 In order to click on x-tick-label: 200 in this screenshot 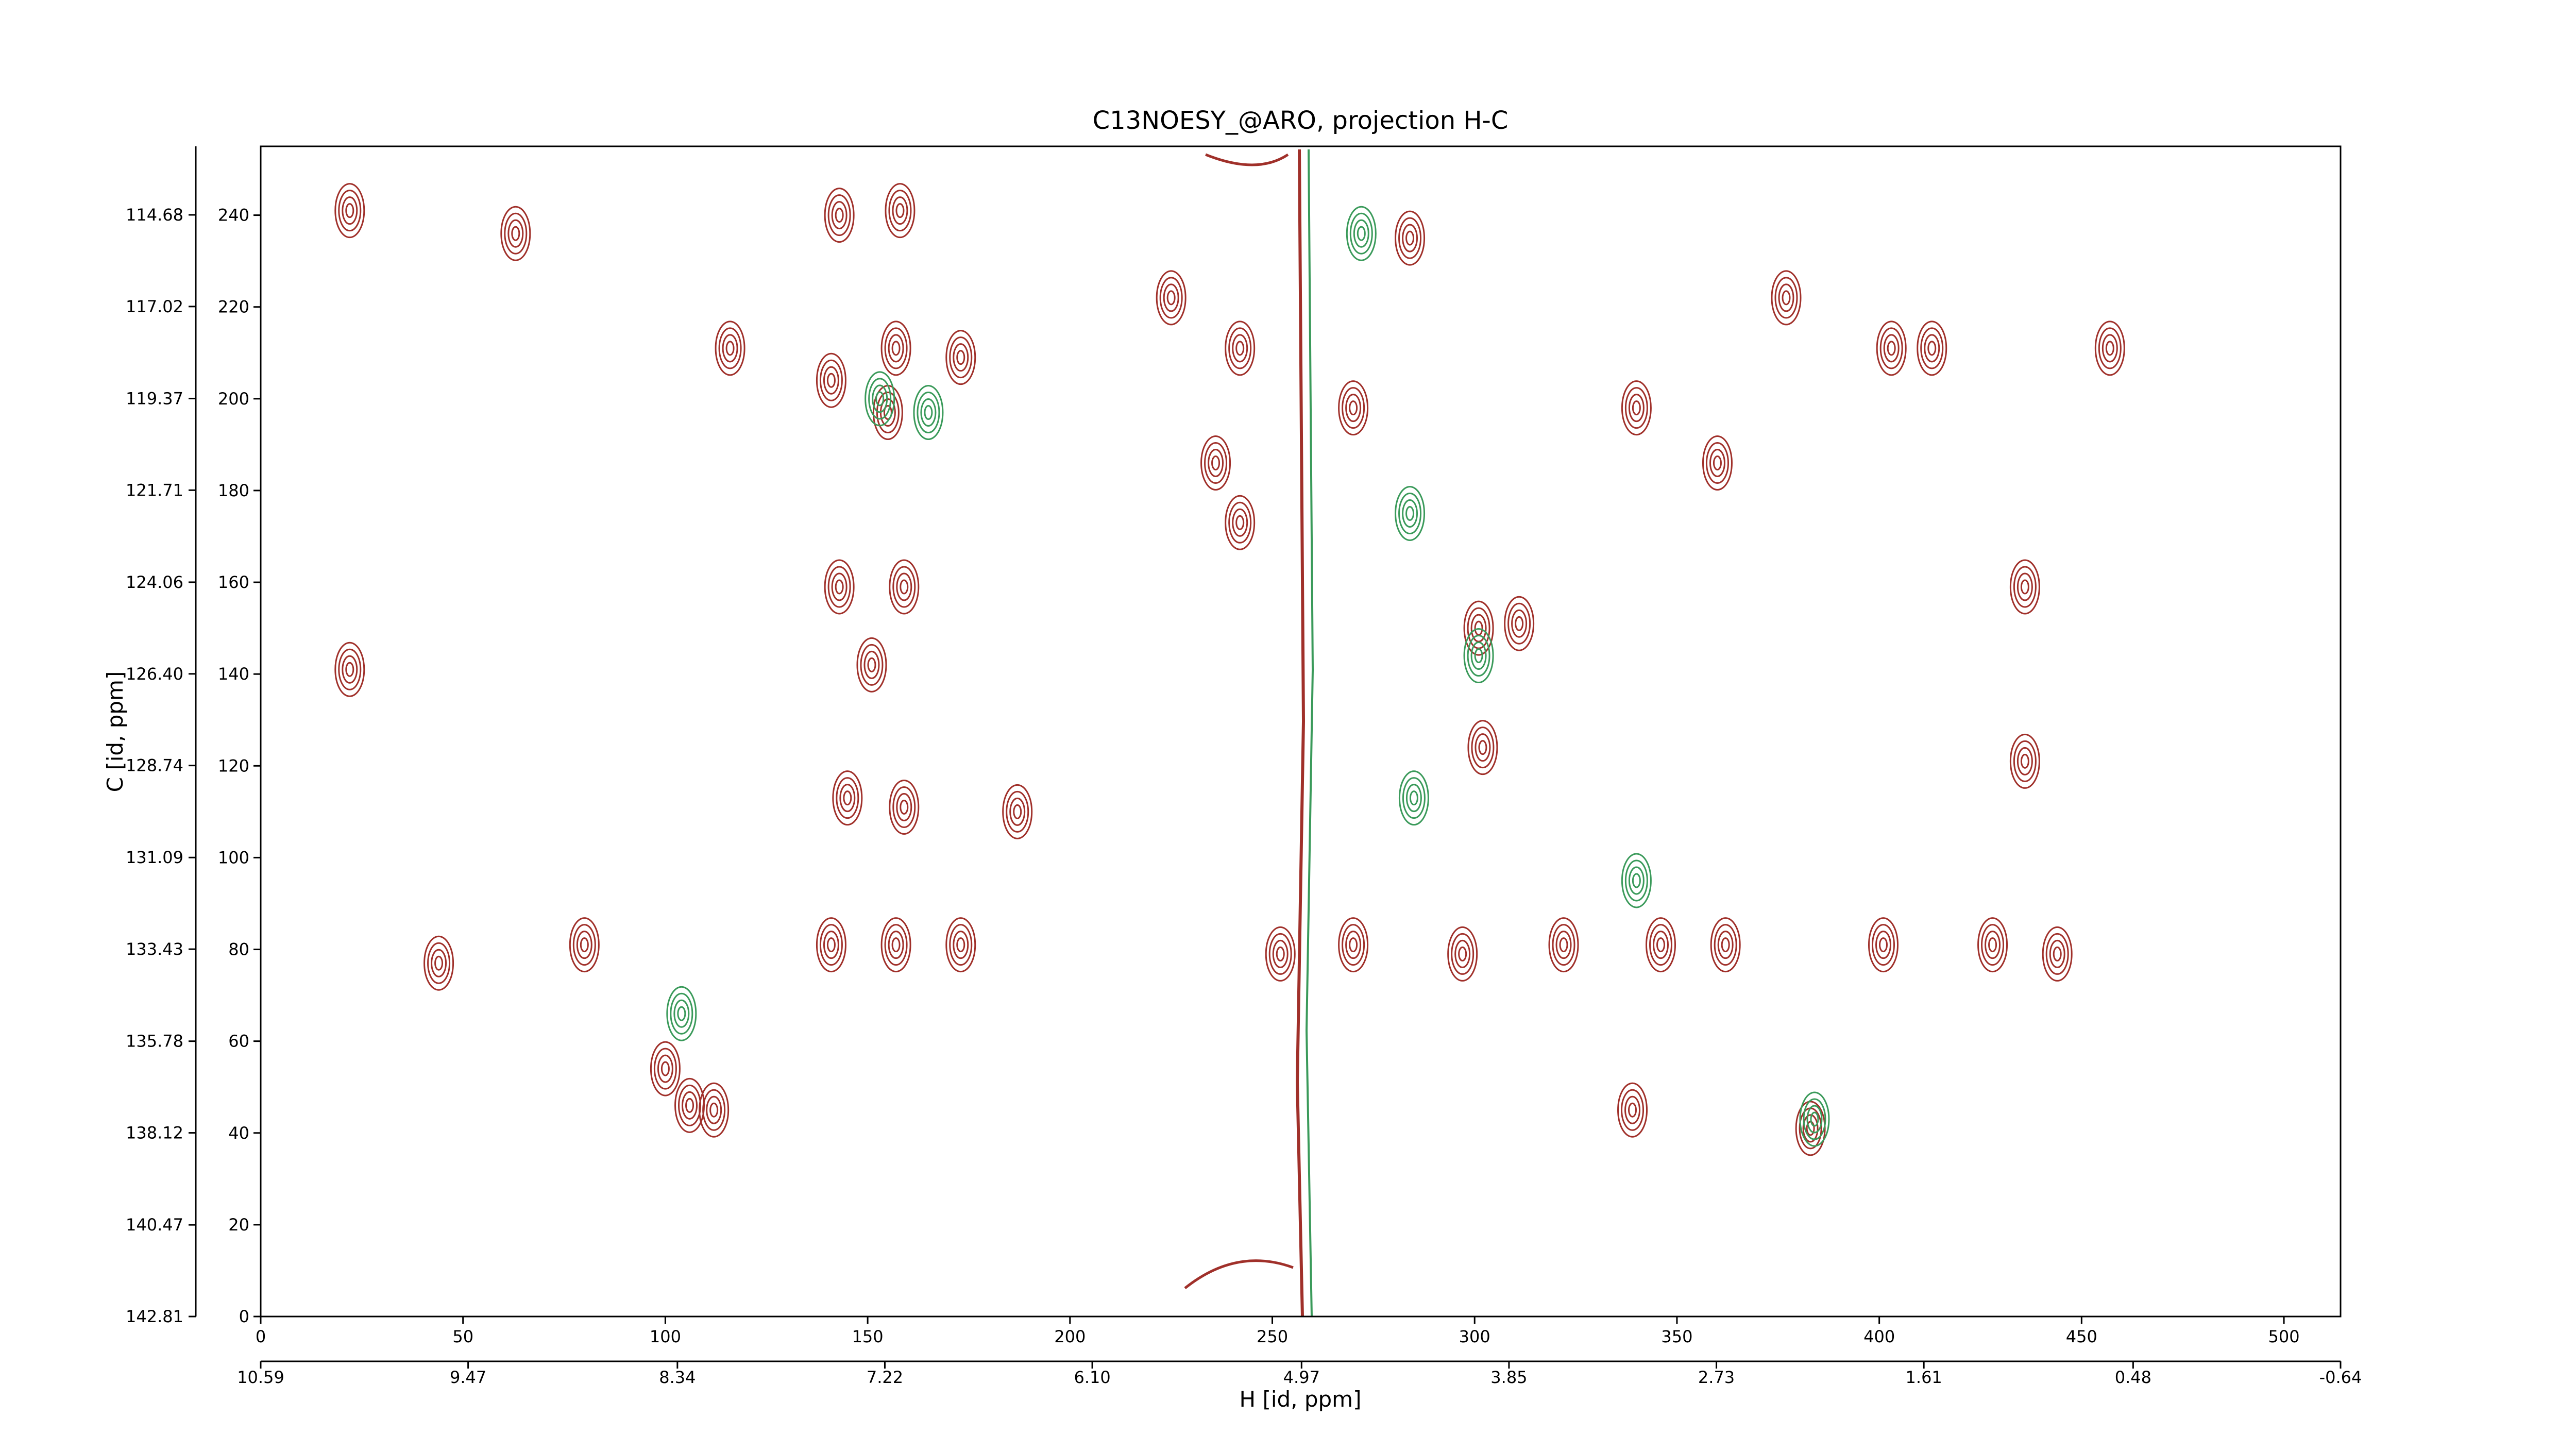, I will do `click(1070, 1336)`.